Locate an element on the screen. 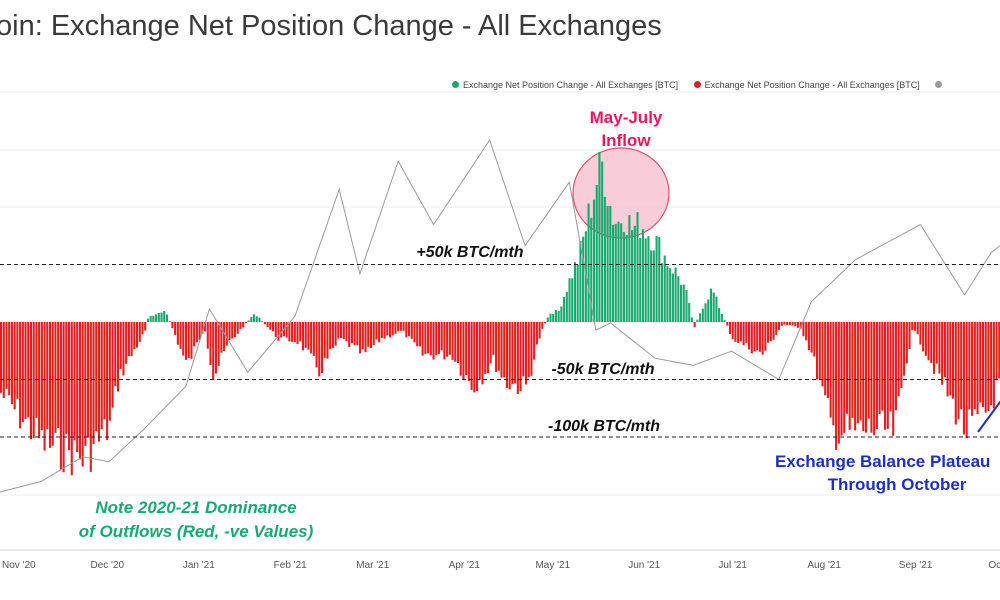  plateau-label-line2: Through October is located at coordinates (897, 484).